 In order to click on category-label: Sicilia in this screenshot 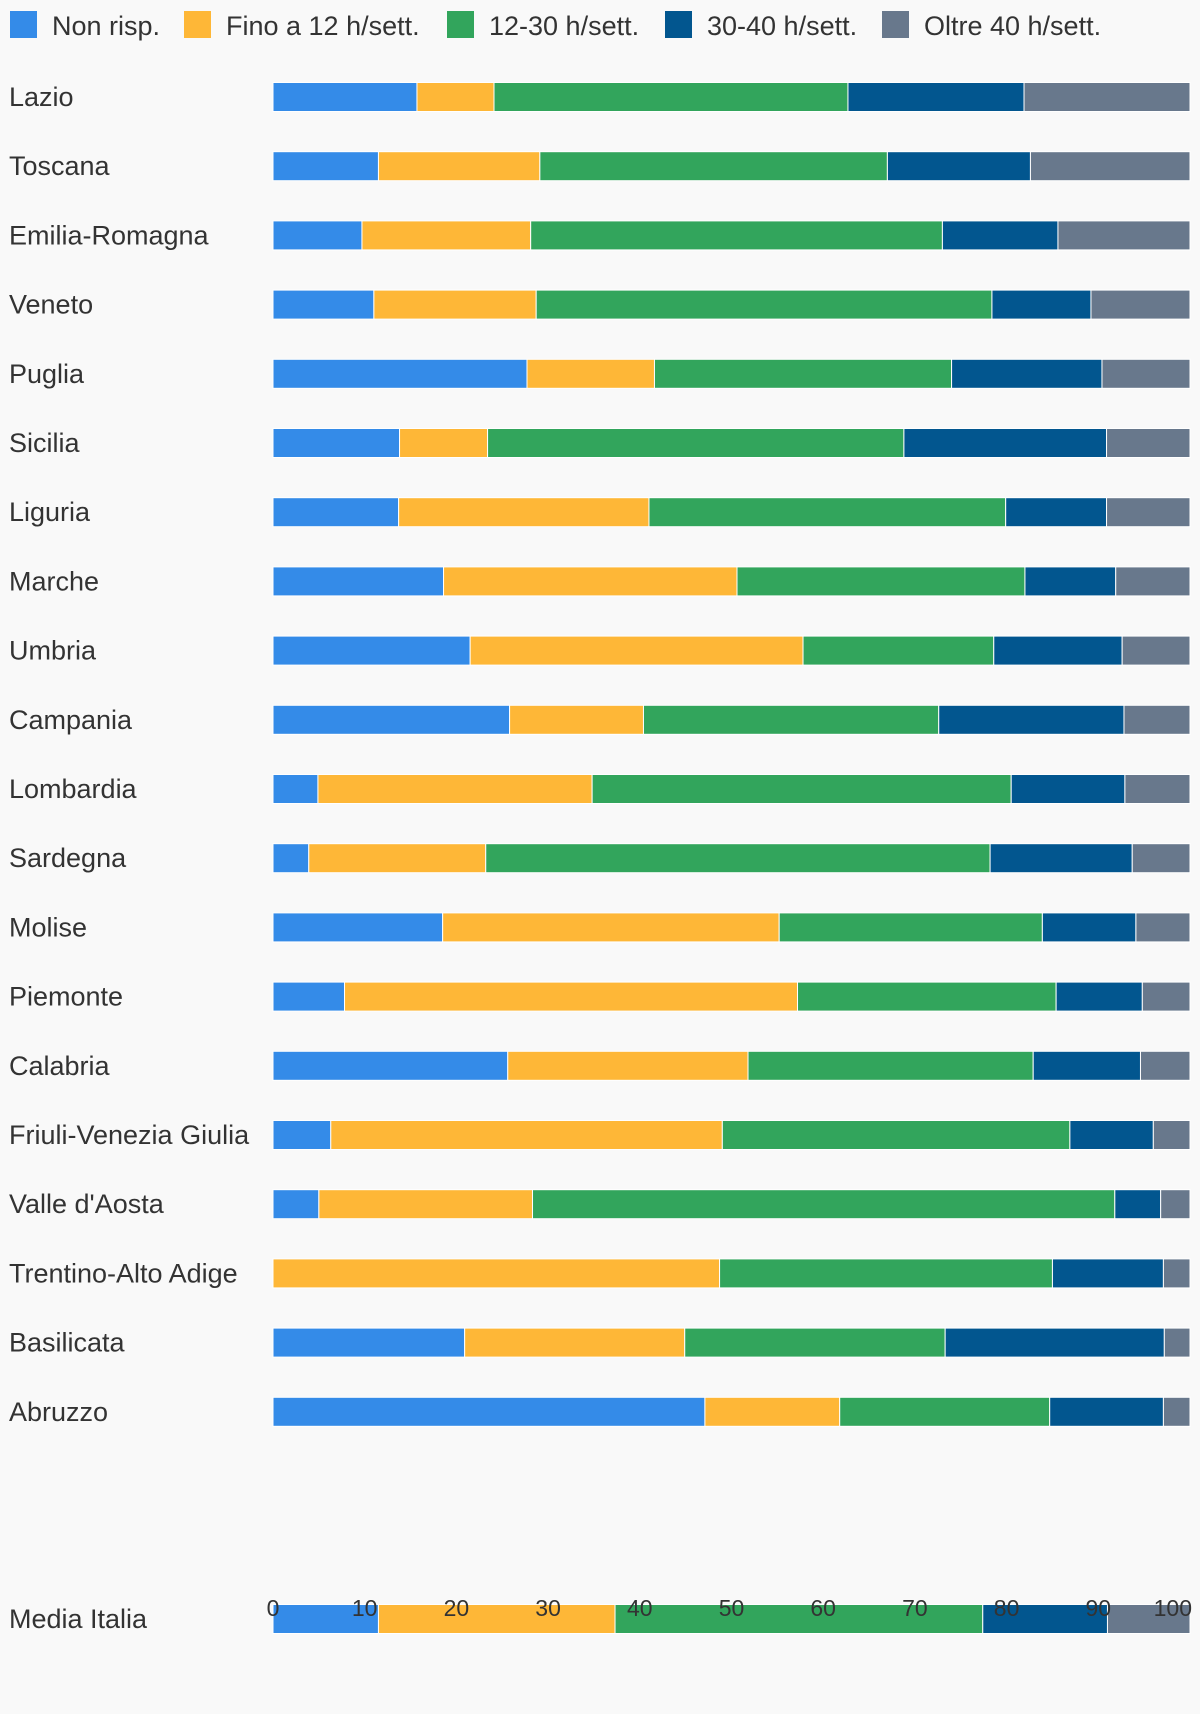, I will do `click(45, 443)`.